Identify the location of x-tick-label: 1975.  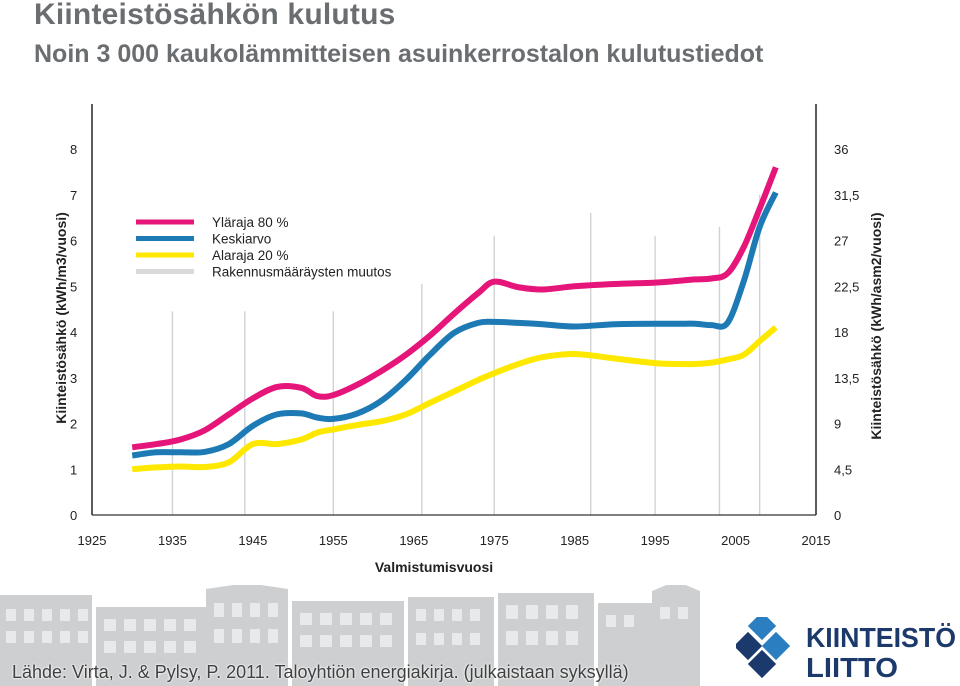
(494, 540).